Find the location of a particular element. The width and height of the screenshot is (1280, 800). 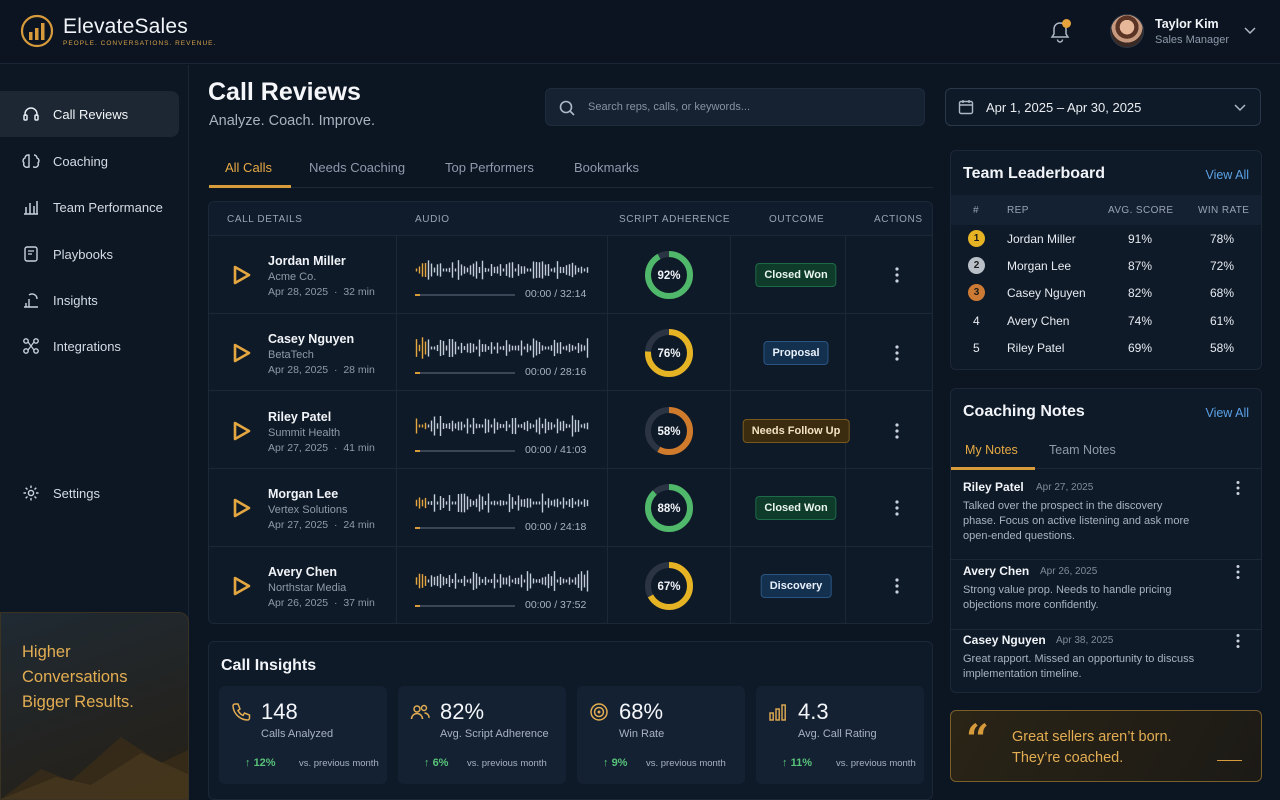

search-bar is located at coordinates (735, 107).